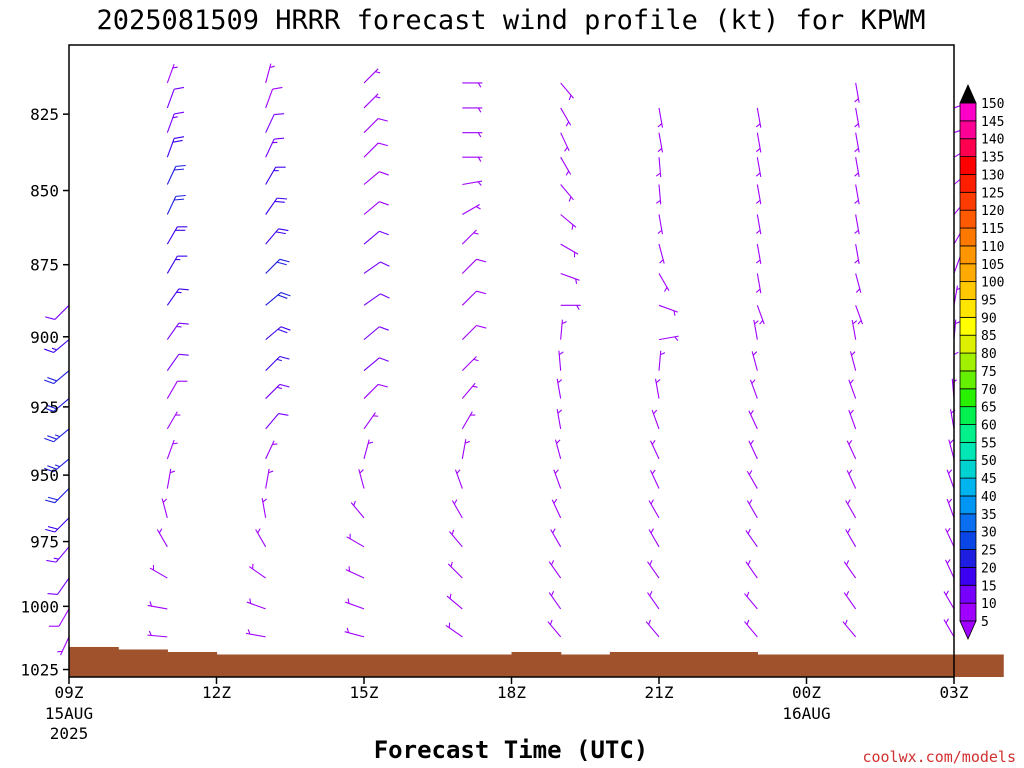 The image size is (1024, 768). What do you see at coordinates (216, 692) in the screenshot?
I see `x-tick-label: 12Z` at bounding box center [216, 692].